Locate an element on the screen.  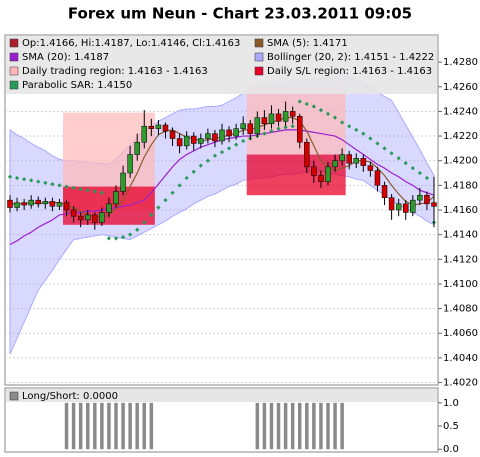
y-tick-label: 1.4120 is located at coordinates (460, 259).